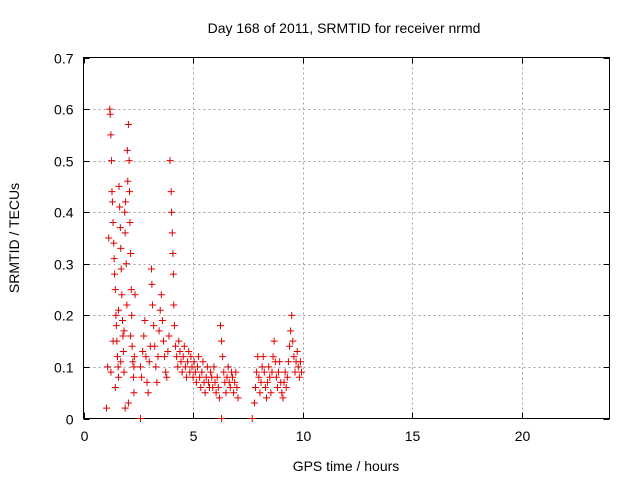 The height and width of the screenshot is (480, 640). Describe the element at coordinates (85, 436) in the screenshot. I see `x-tick-label: 0` at that location.